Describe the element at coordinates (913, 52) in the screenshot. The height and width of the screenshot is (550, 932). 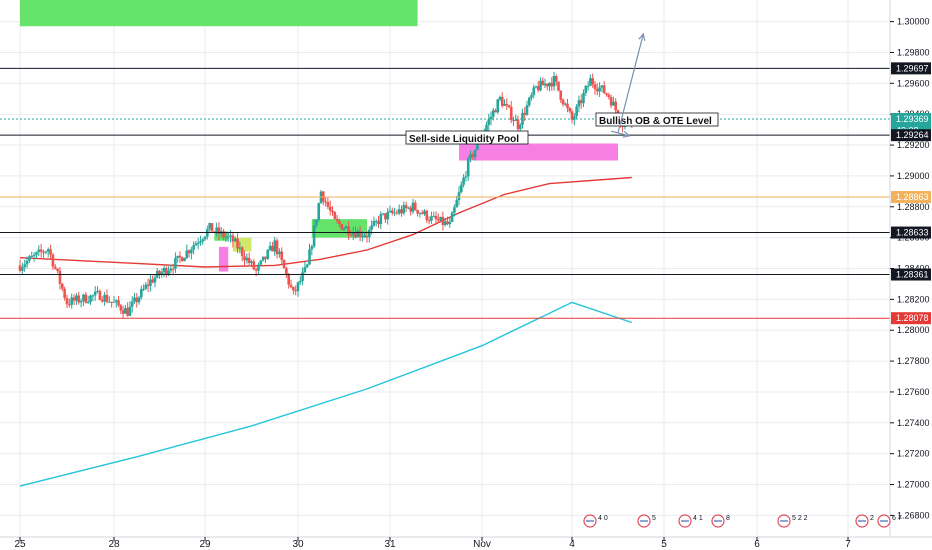
I see `price-tick-label: 1.29800` at that location.